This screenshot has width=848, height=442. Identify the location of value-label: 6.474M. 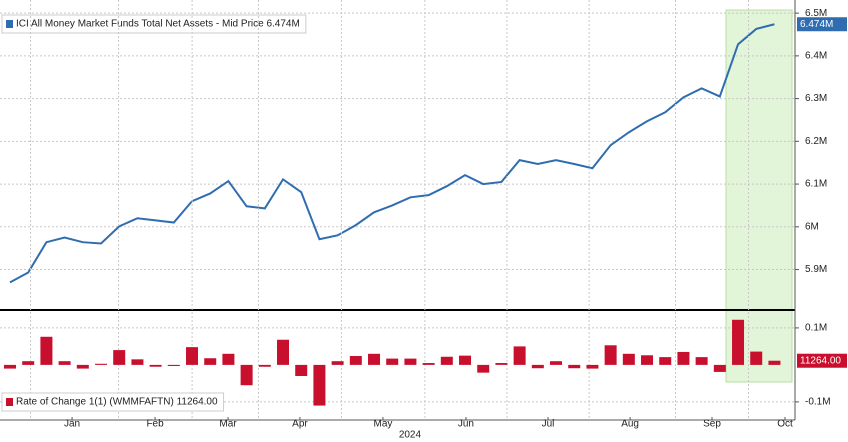
(816, 24).